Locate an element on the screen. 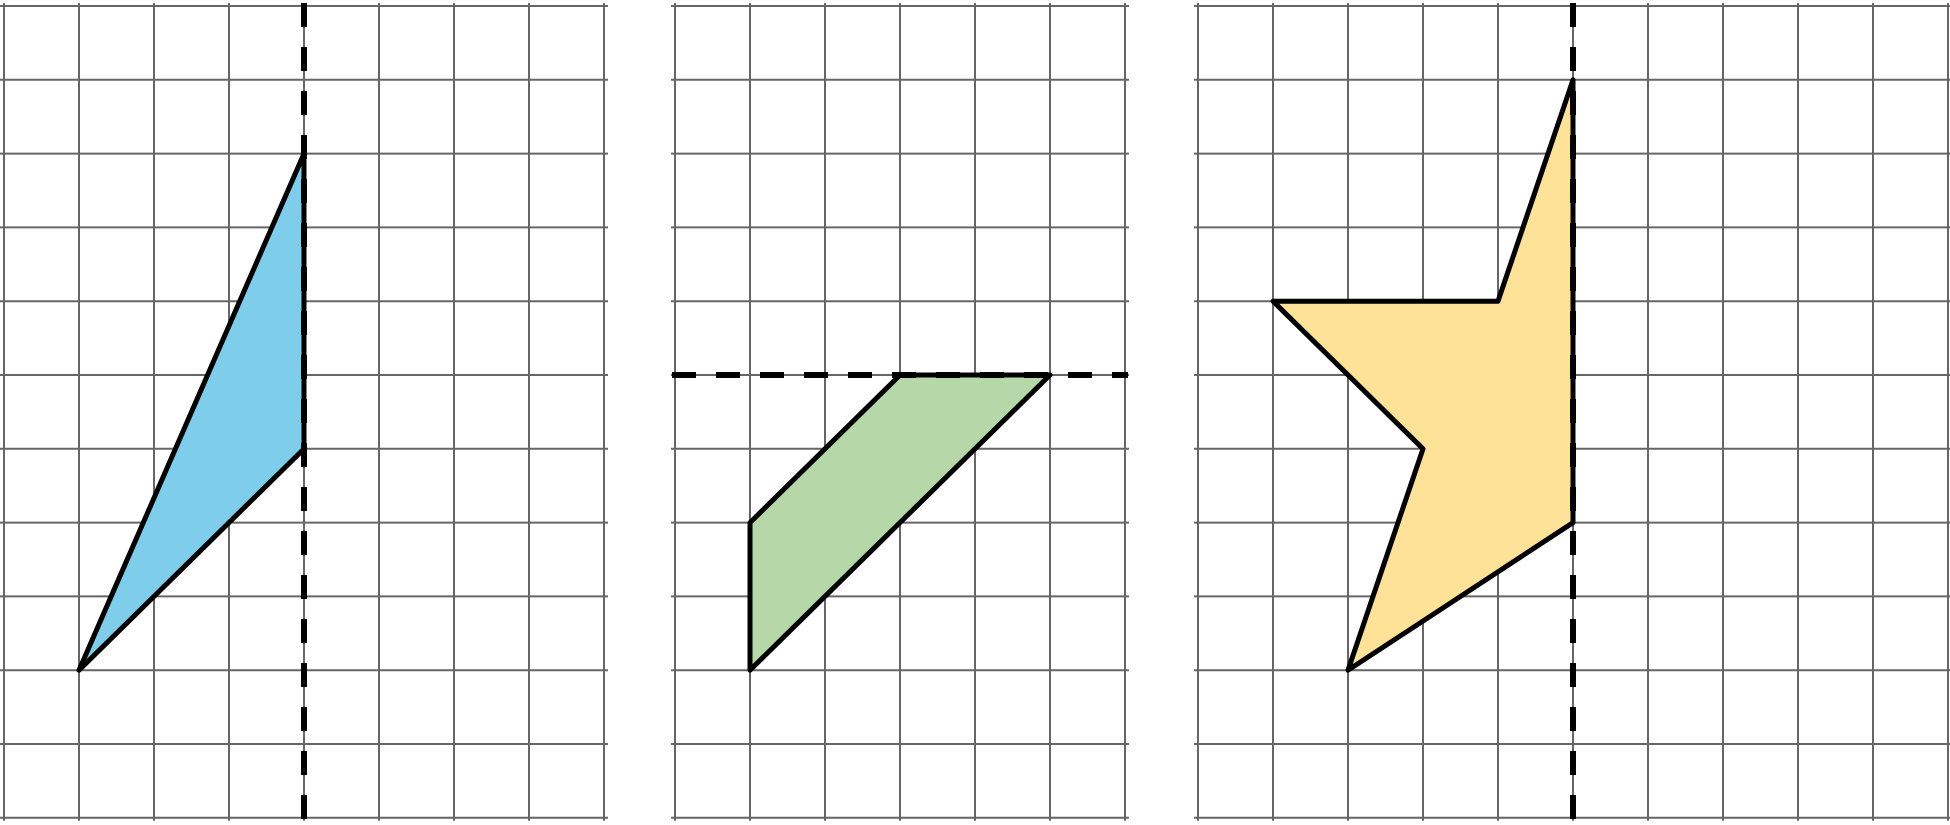 This screenshot has height=825, width=1950. shape-right is located at coordinates (1423, 375).